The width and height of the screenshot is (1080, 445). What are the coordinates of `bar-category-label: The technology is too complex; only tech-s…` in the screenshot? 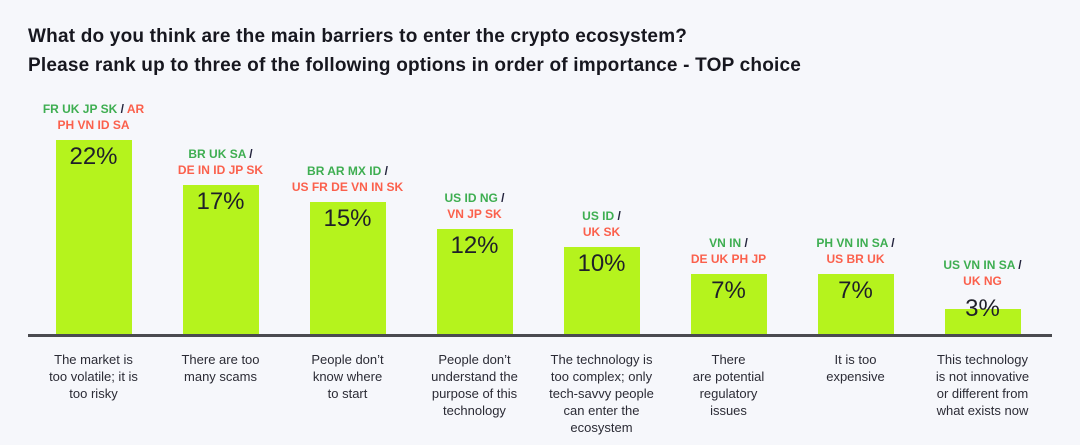 It's located at (601, 393).